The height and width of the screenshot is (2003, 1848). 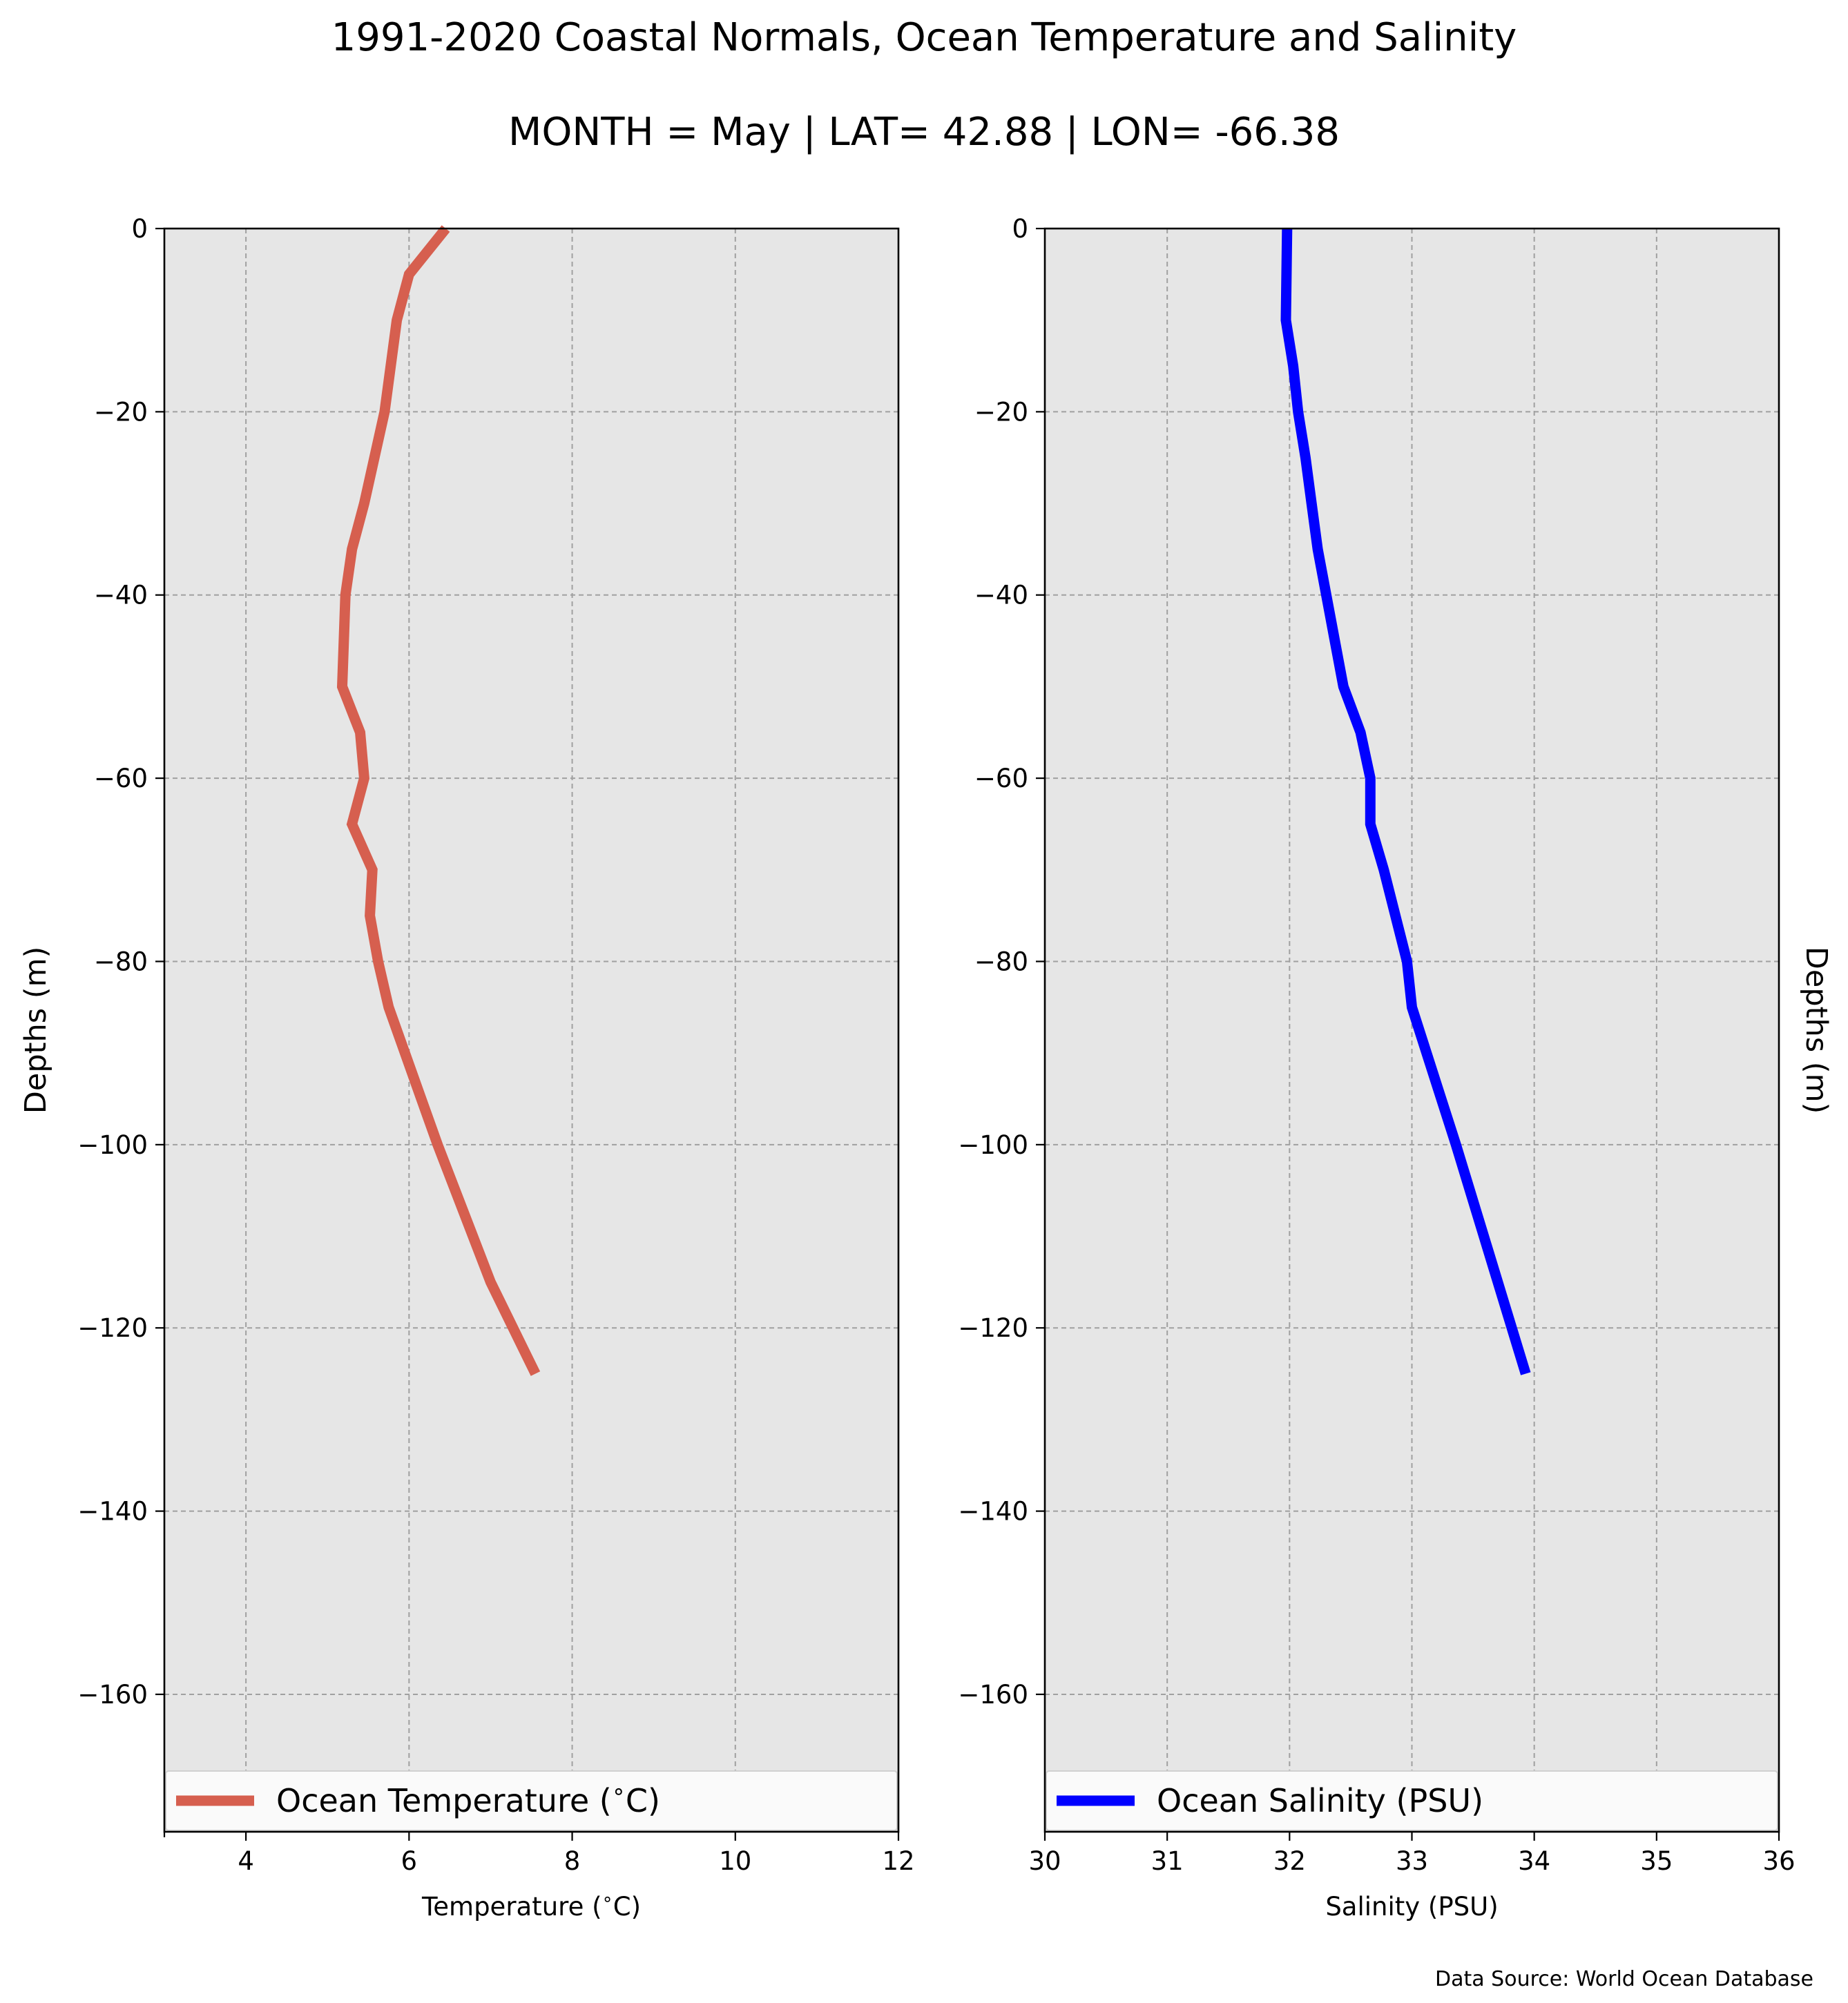 I want to click on temperature-y-tick-label: −80, so click(x=121, y=961).